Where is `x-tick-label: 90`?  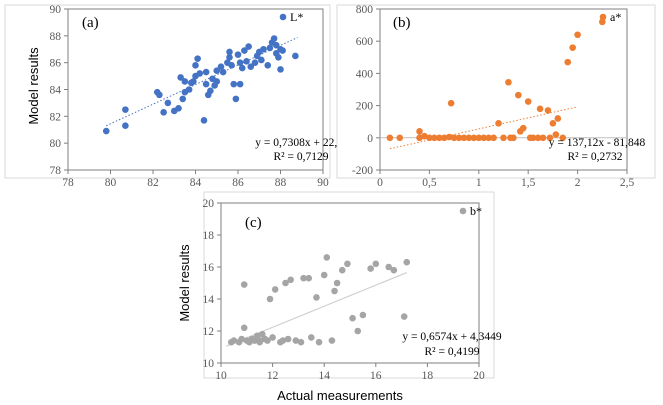
x-tick-label: 90 is located at coordinates (323, 183).